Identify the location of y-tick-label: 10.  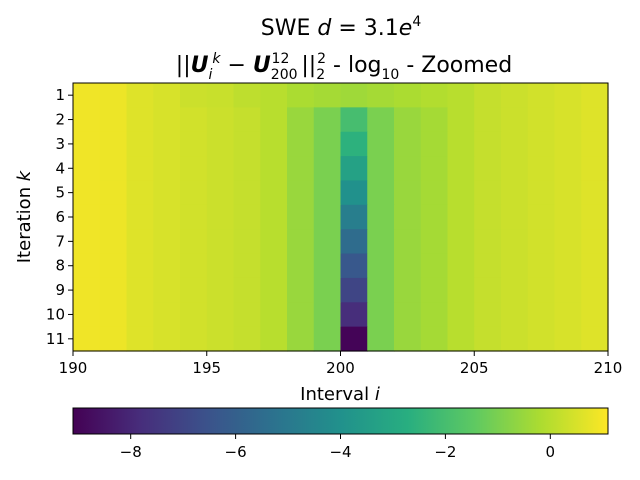
(55, 314).